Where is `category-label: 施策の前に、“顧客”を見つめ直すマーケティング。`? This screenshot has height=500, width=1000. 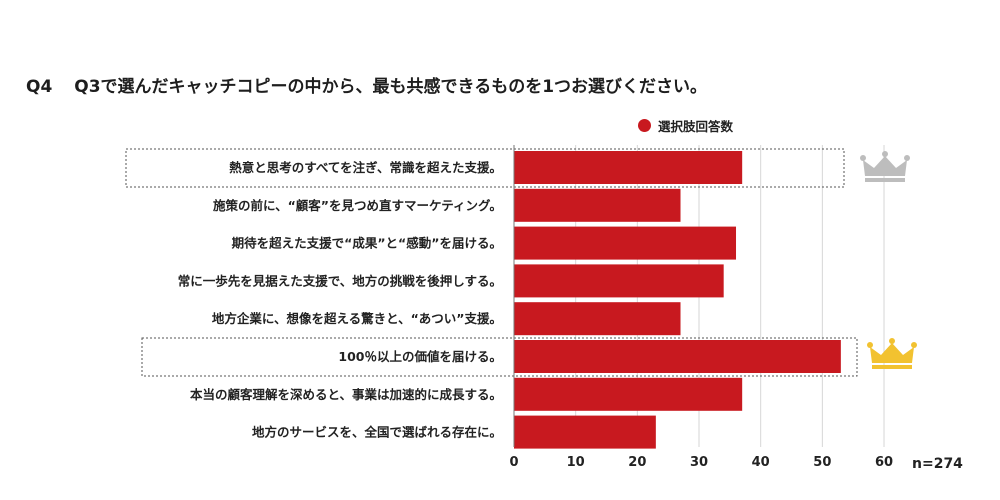 category-label: 施策の前に、“顧客”を見つめ直すマーケティング。 is located at coordinates (357, 205).